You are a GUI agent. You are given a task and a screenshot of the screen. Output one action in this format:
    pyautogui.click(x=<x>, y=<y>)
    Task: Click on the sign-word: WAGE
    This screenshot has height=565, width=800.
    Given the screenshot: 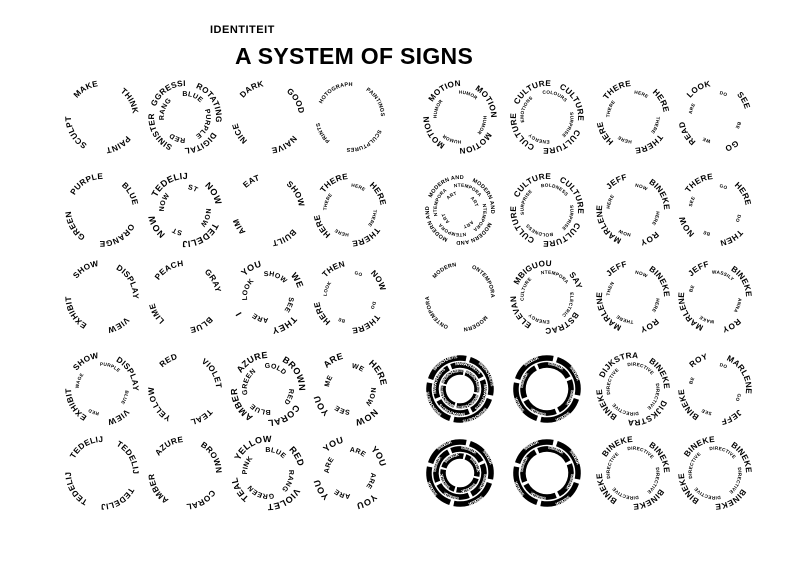 What is the action you would take?
    pyautogui.click(x=80, y=380)
    